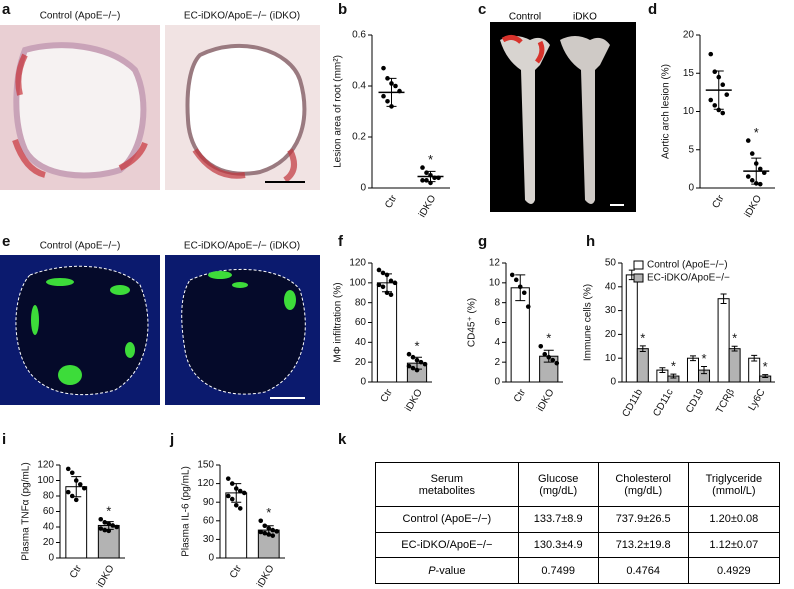 The width and height of the screenshot is (794, 589). What do you see at coordinates (160, 107) in the screenshot?
I see `micrograph` at bounding box center [160, 107].